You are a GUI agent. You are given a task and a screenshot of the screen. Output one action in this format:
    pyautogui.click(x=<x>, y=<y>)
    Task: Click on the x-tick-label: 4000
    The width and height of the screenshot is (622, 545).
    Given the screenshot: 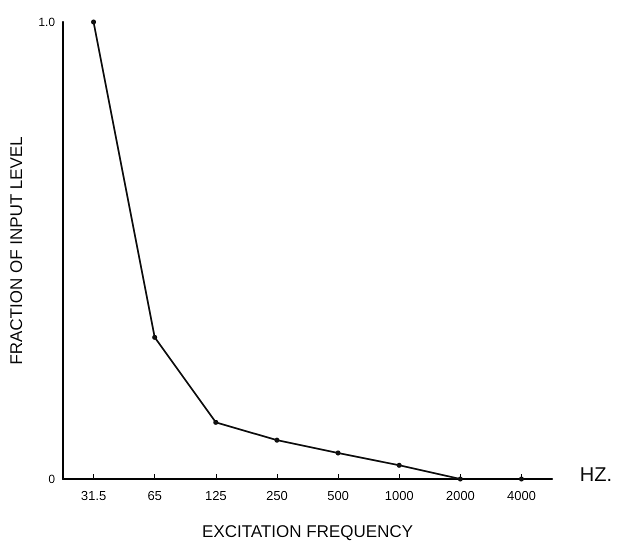 What is the action you would take?
    pyautogui.click(x=521, y=495)
    